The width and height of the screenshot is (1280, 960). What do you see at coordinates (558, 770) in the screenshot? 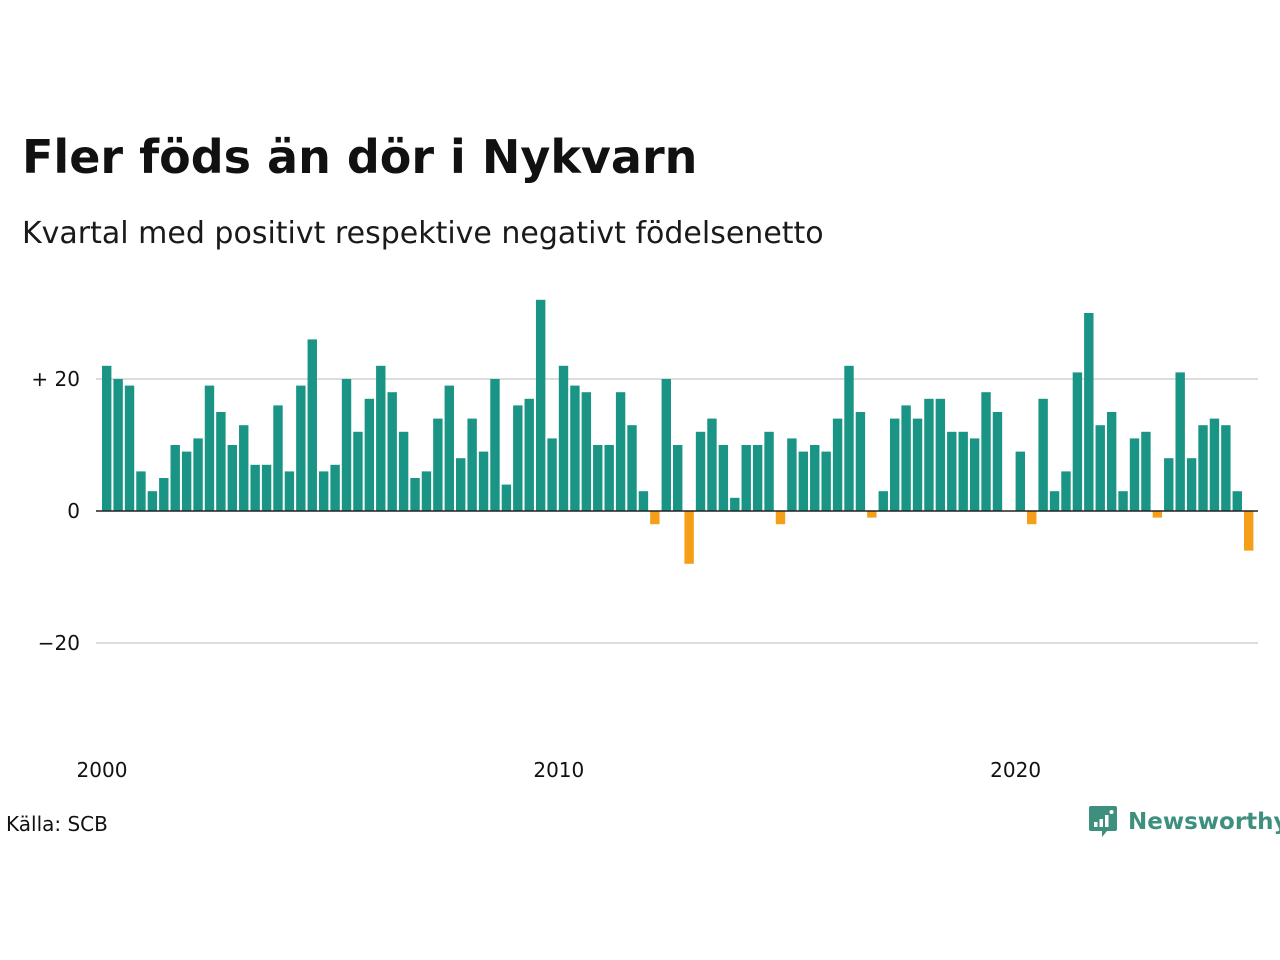
I see `x-tick-label: 2010` at bounding box center [558, 770].